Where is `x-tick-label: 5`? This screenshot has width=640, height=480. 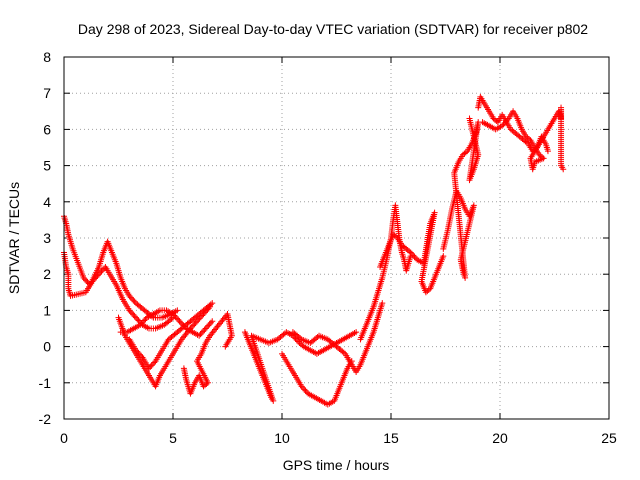
x-tick-label: 5 is located at coordinates (173, 438).